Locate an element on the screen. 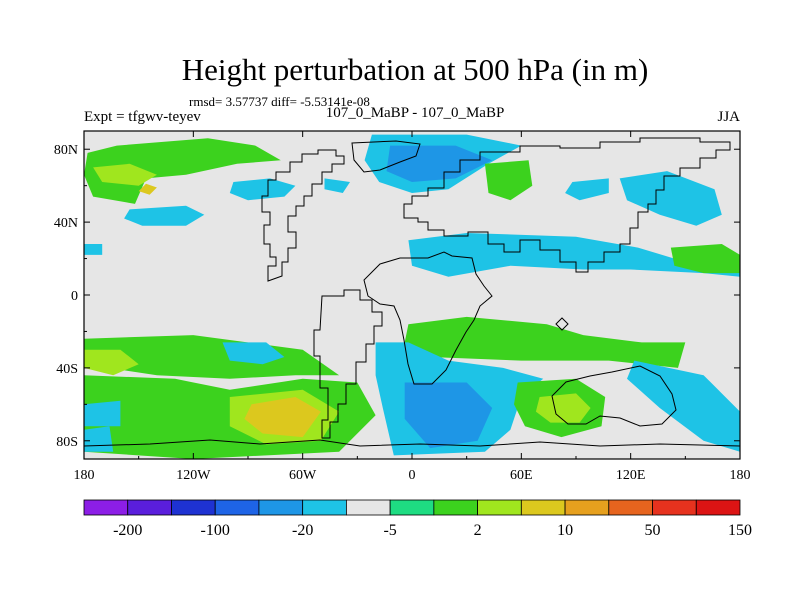  colorbar-tick-label: 10 is located at coordinates (565, 530).